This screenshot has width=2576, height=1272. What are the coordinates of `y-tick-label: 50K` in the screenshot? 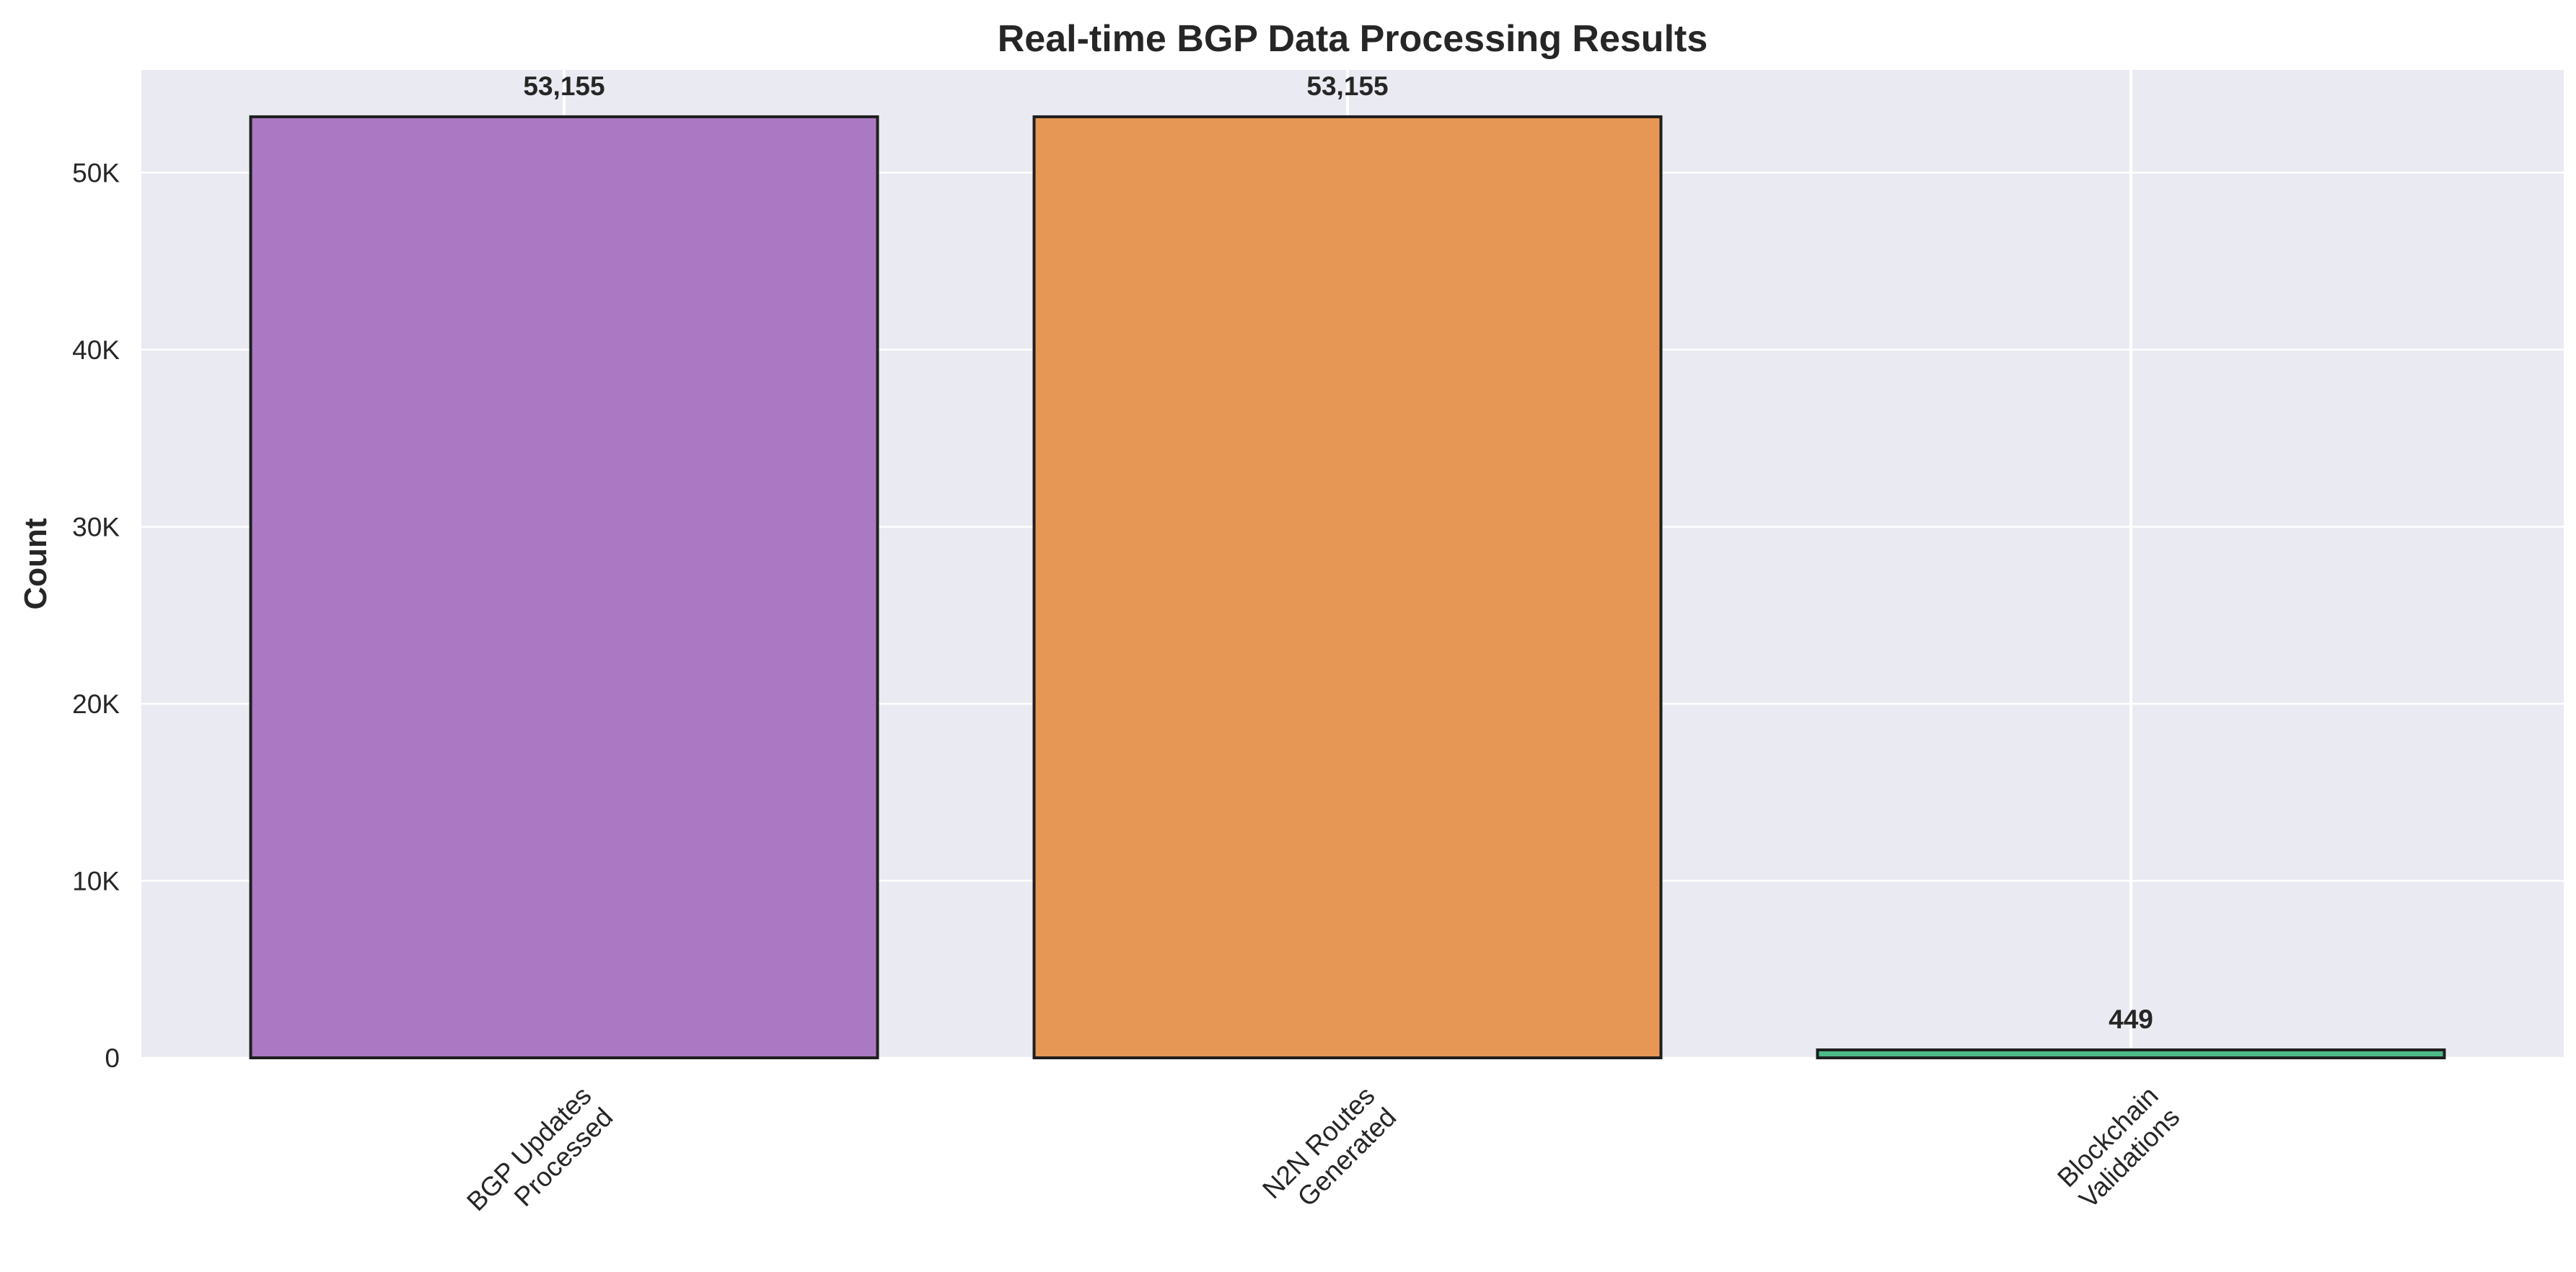 It's located at (96, 172).